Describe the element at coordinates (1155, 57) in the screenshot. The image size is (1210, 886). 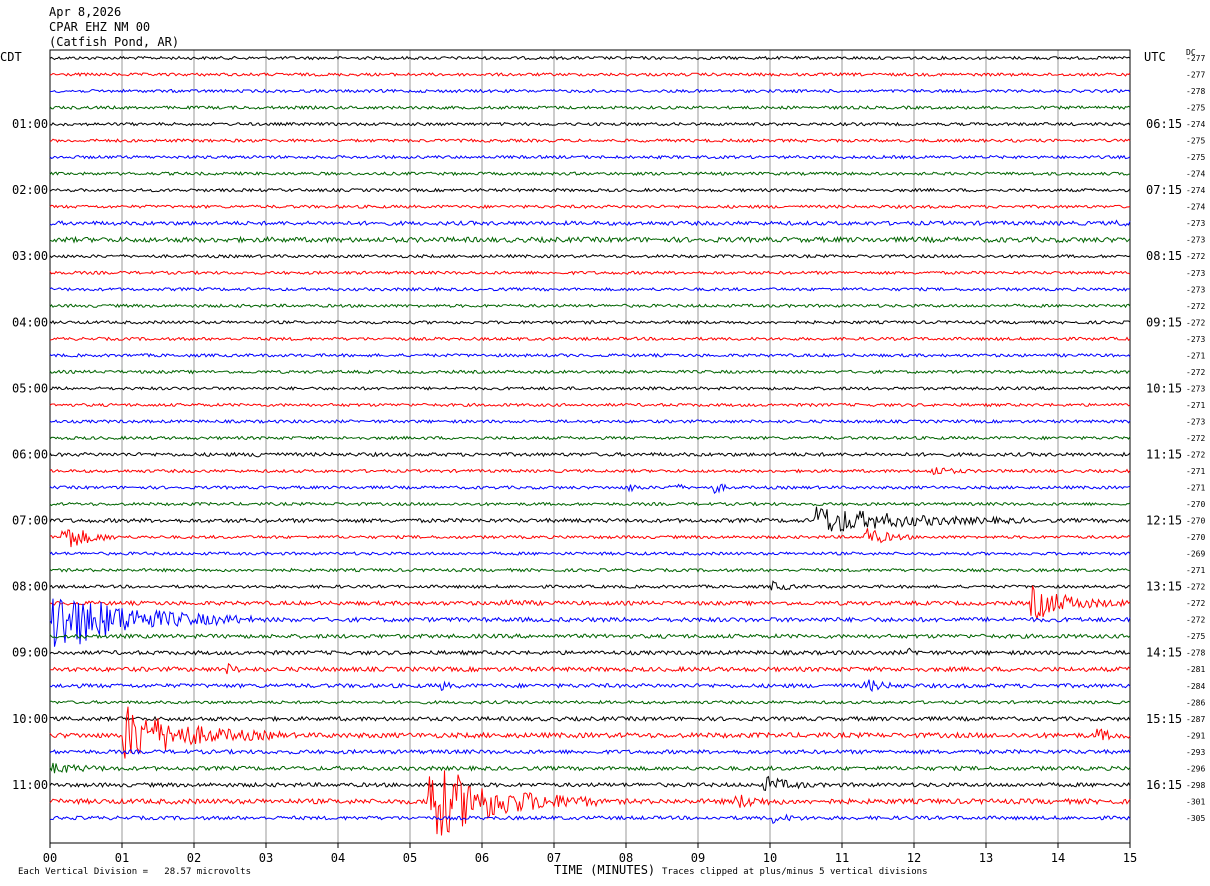
I see `right-timezone-label: UTC` at that location.